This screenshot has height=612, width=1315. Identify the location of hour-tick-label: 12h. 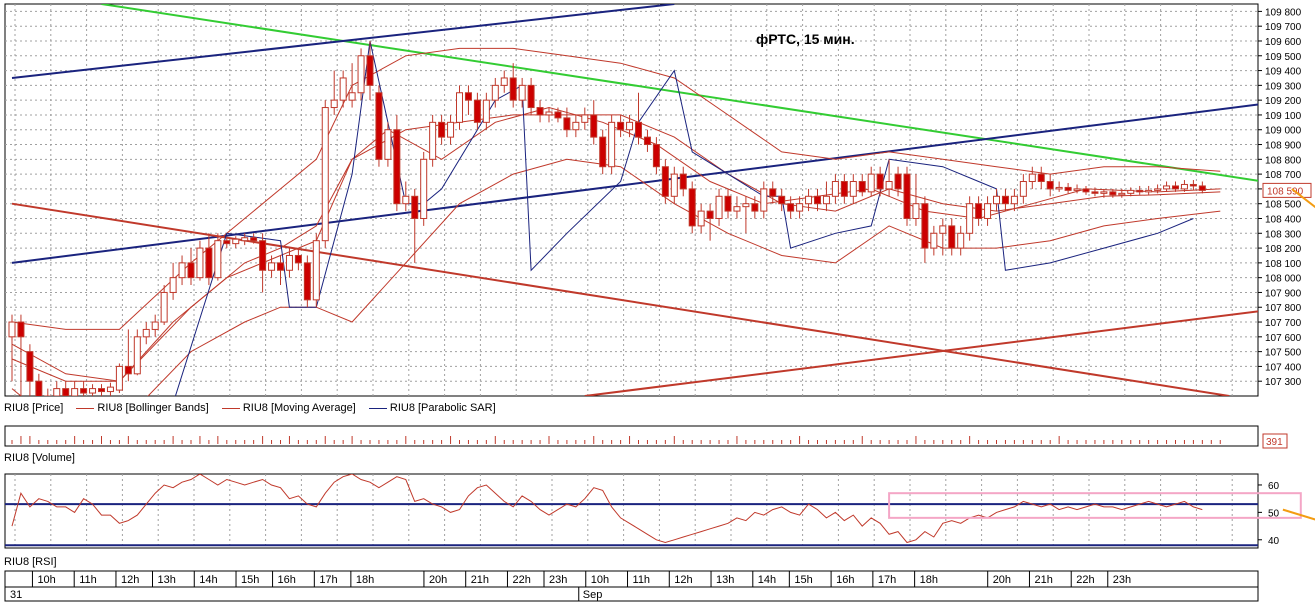
(683, 580).